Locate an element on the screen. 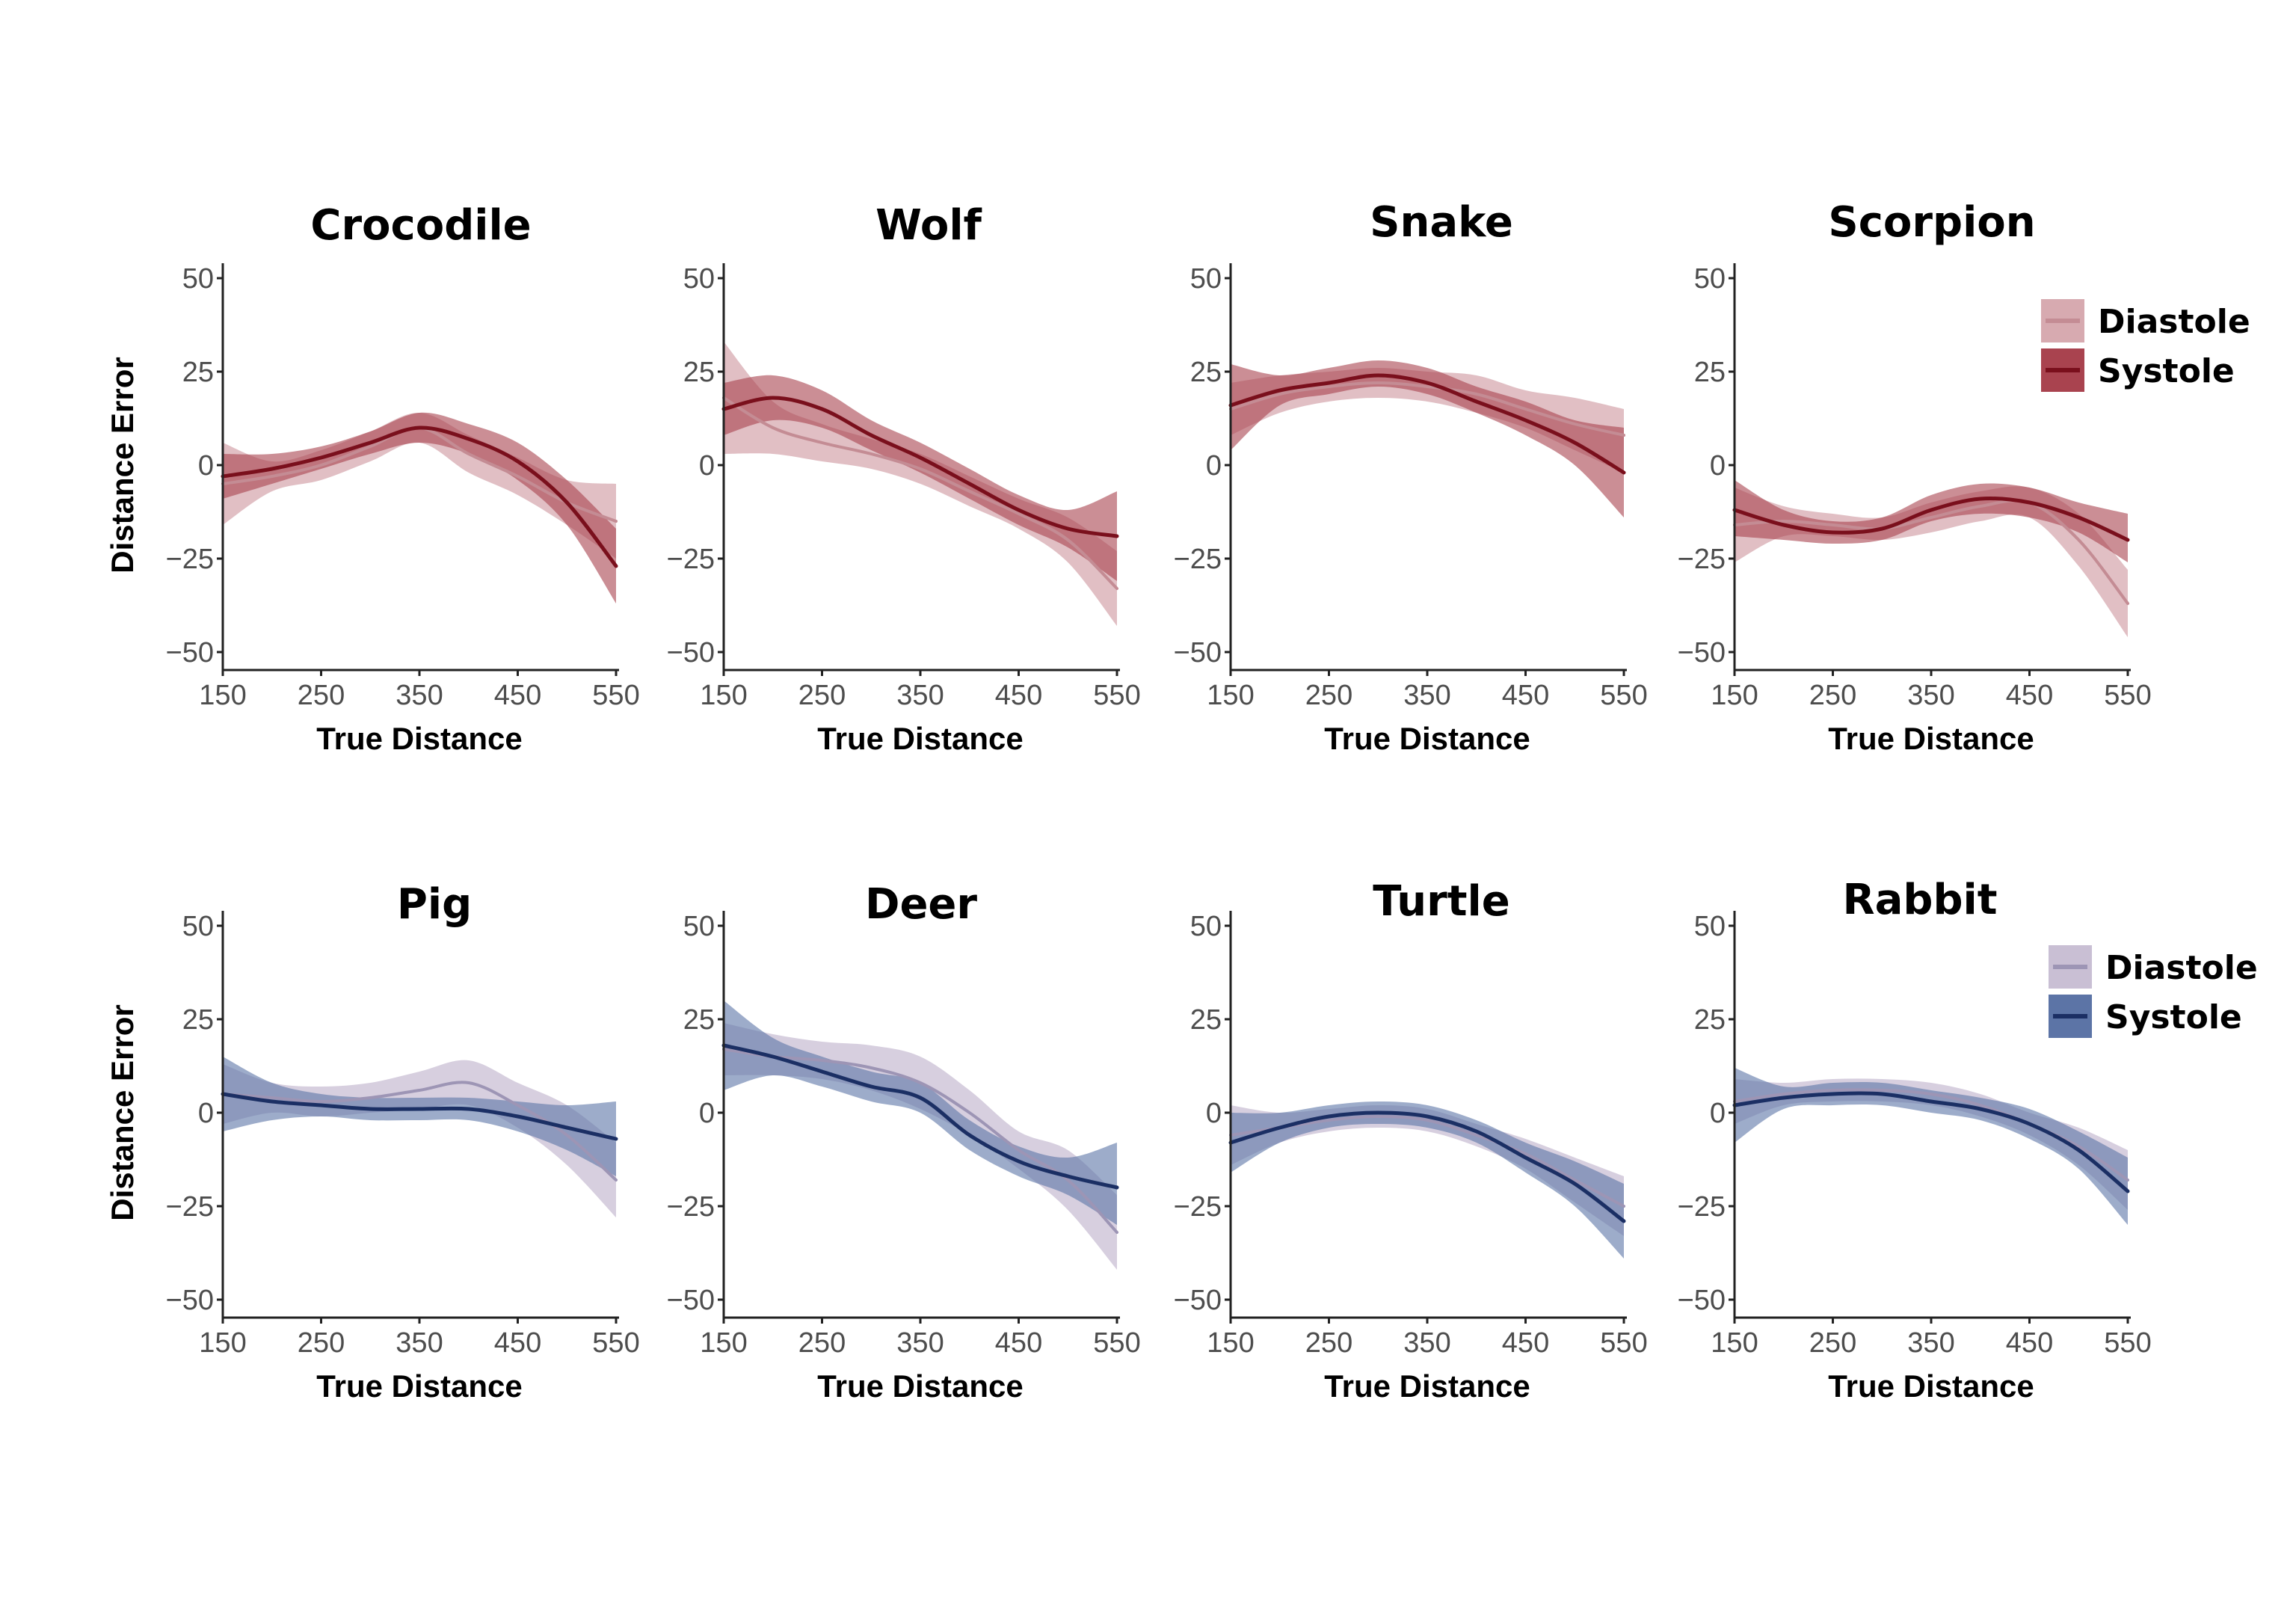 This screenshot has width=2296, height=1607. panel-title: Rabbit is located at coordinates (1919, 900).